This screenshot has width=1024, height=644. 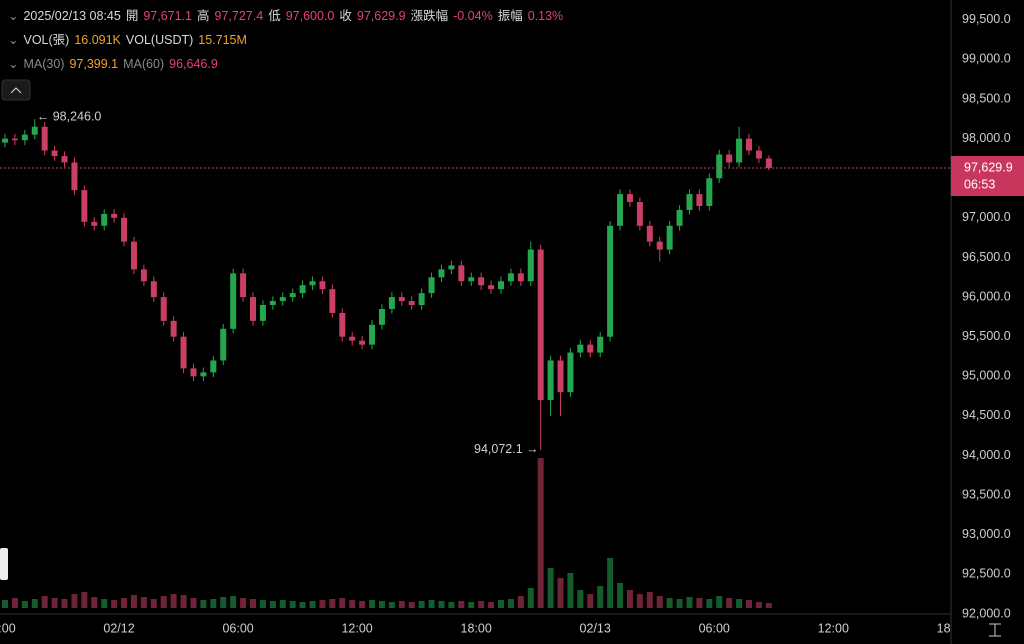 What do you see at coordinates (167, 16) in the screenshot?
I see `value: 97,671.1` at bounding box center [167, 16].